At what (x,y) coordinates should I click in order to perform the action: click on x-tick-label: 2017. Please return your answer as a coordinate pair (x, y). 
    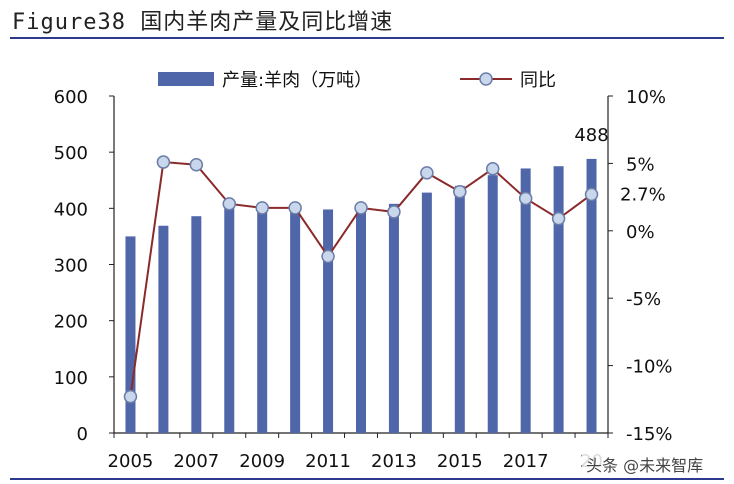
    Looking at the image, I should click on (526, 461).